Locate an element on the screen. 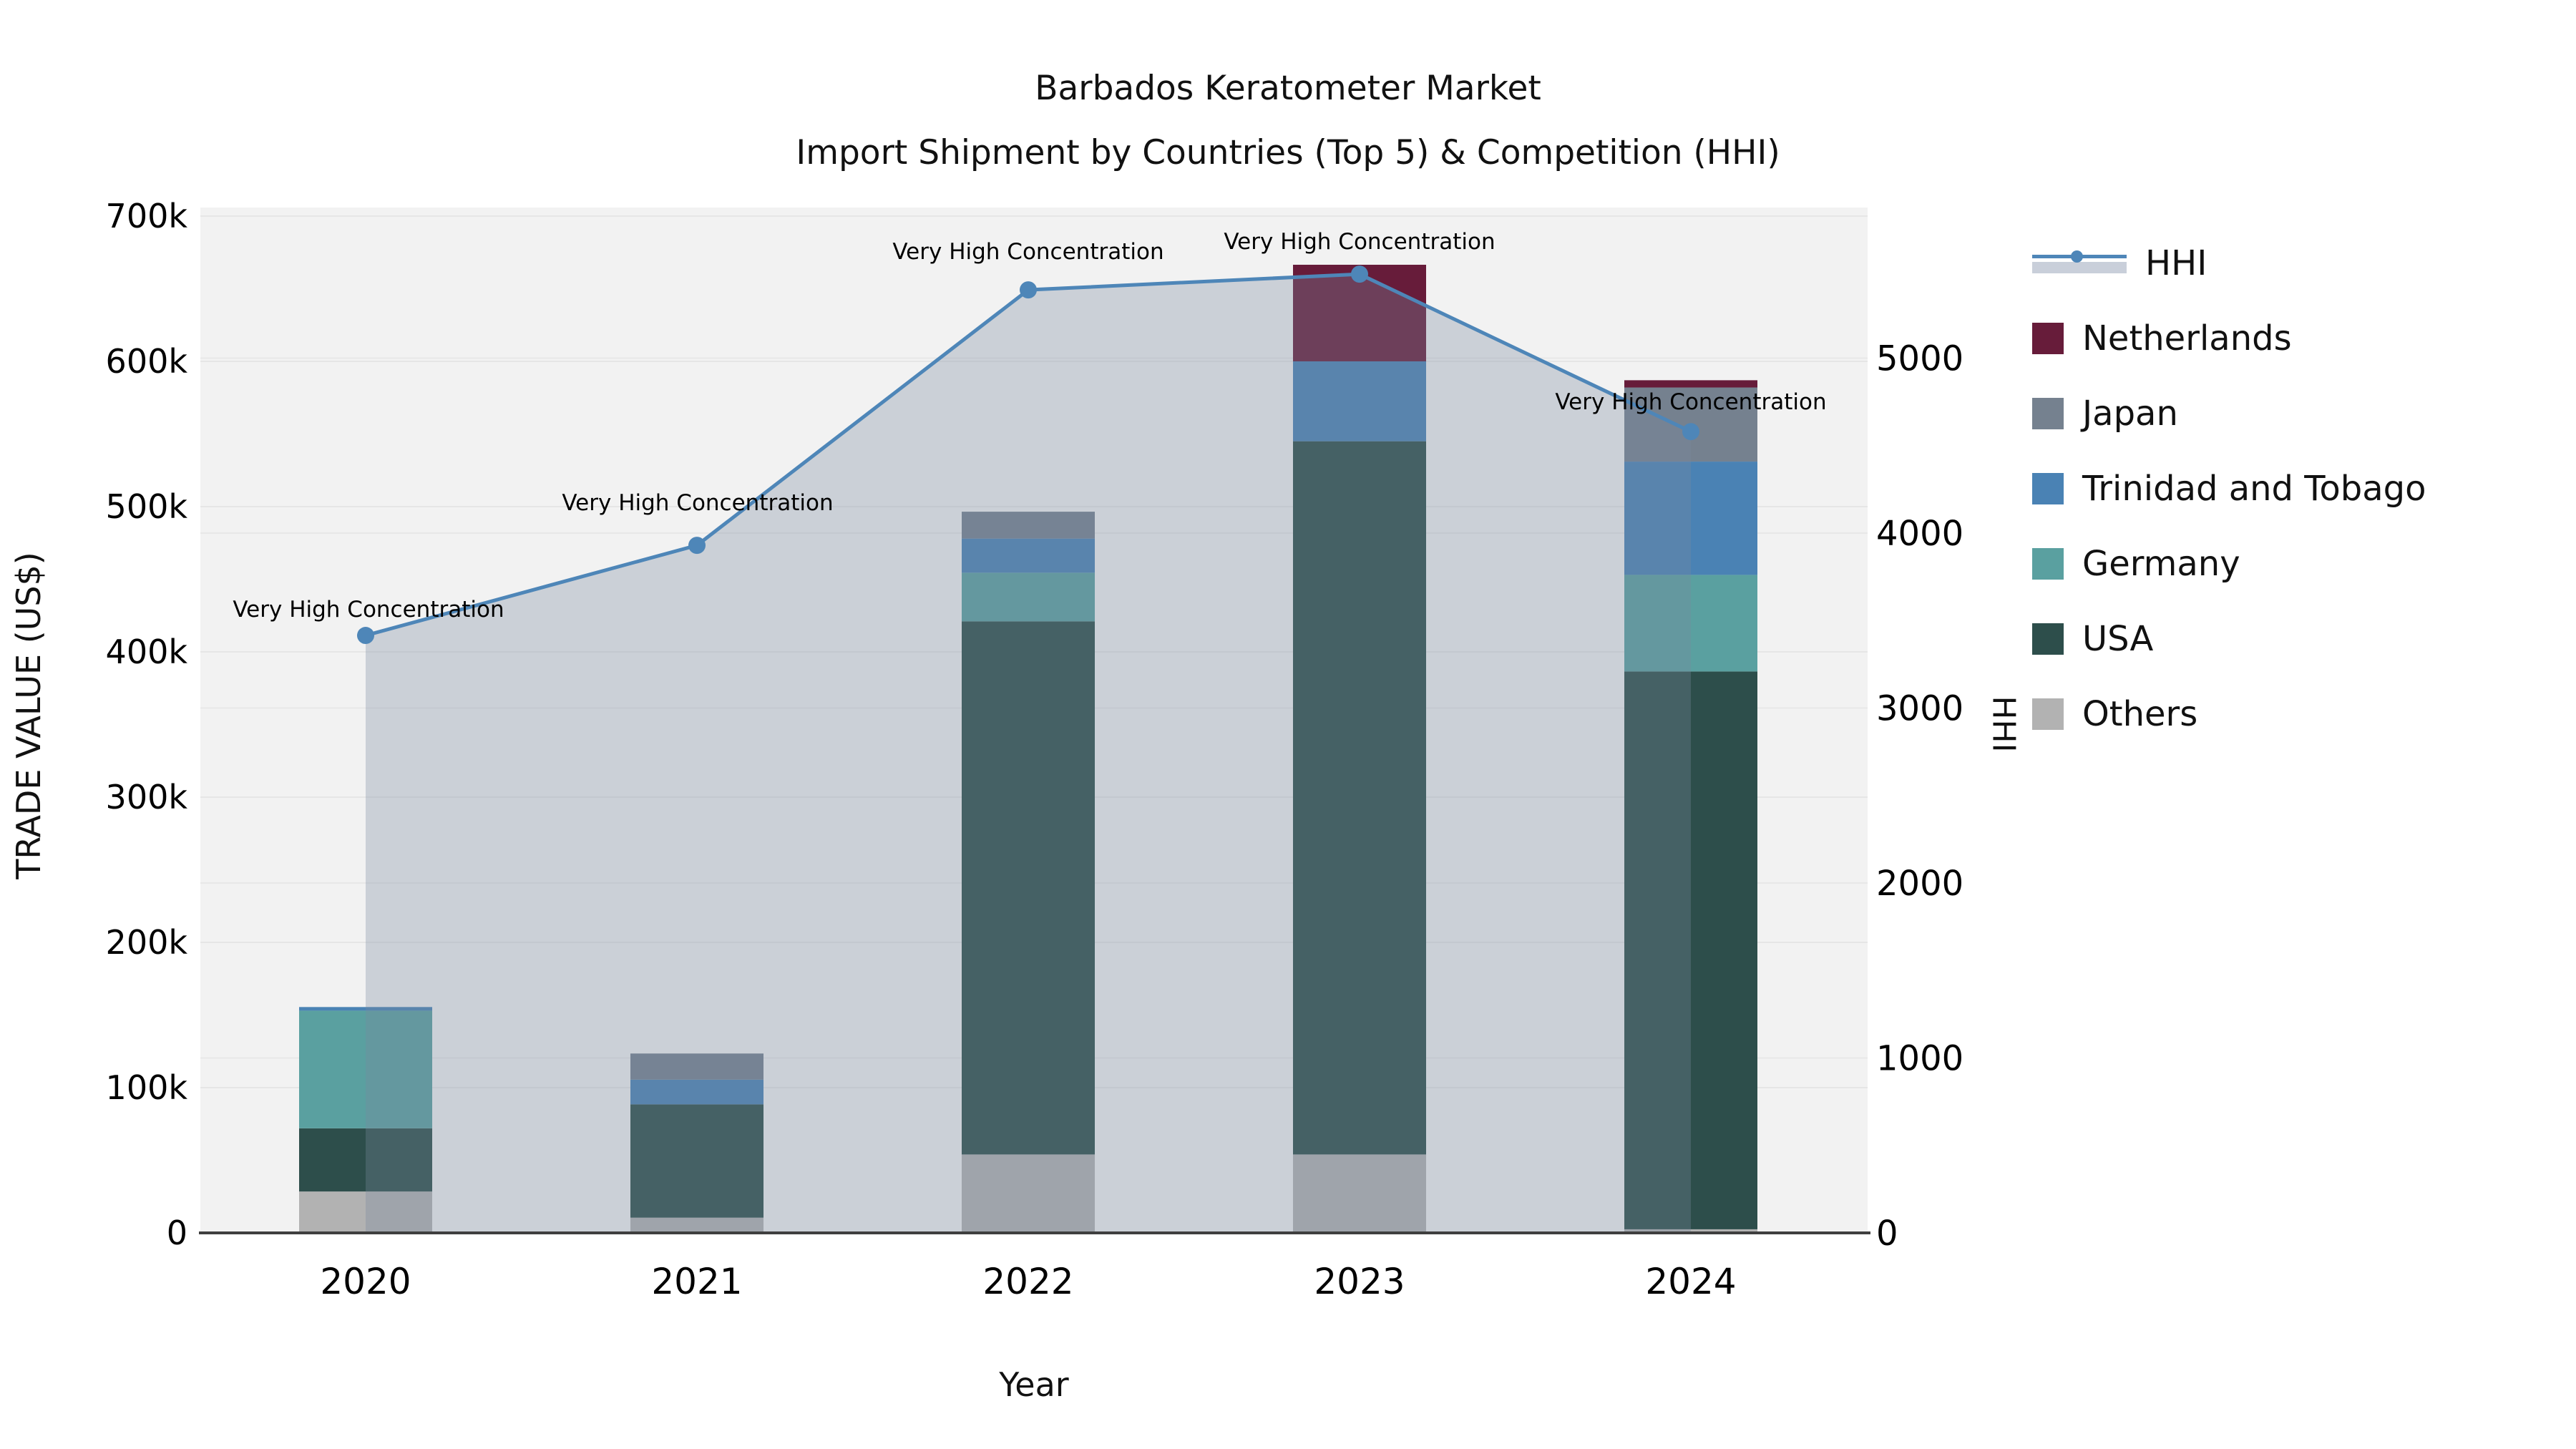 This screenshot has height=1449, width=2576. y-left-tick-100k: 100k is located at coordinates (147, 1087).